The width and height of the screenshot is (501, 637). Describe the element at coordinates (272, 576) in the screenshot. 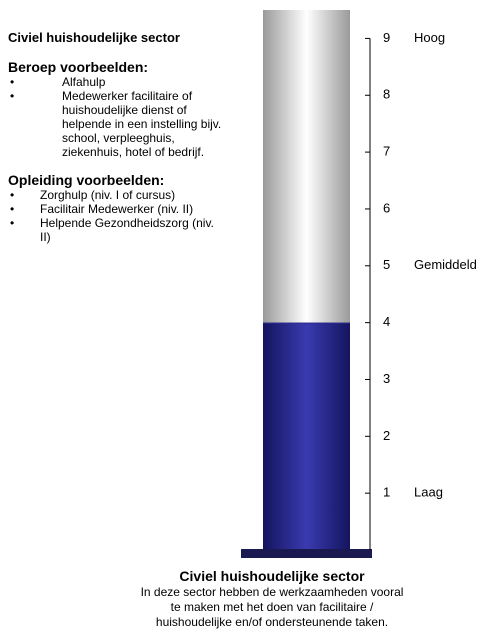

I see `caption-title: Civiel huishoudelijke sector` at that location.